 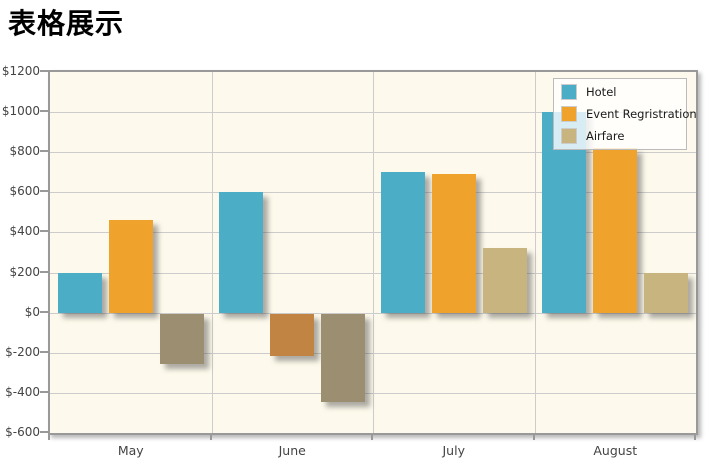 I want to click on legend-label: Airfare, so click(x=605, y=136).